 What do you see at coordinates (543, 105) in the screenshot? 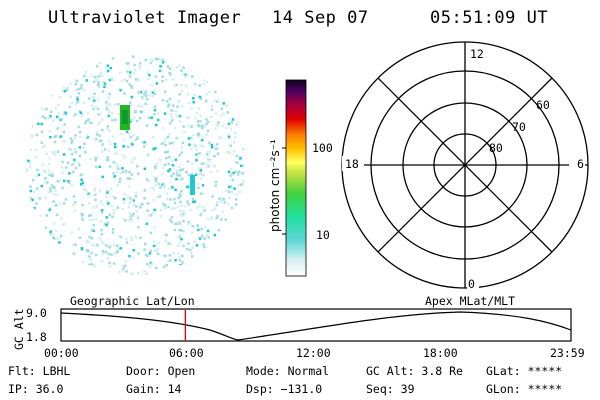
I see `mlat-label-60: 60` at bounding box center [543, 105].